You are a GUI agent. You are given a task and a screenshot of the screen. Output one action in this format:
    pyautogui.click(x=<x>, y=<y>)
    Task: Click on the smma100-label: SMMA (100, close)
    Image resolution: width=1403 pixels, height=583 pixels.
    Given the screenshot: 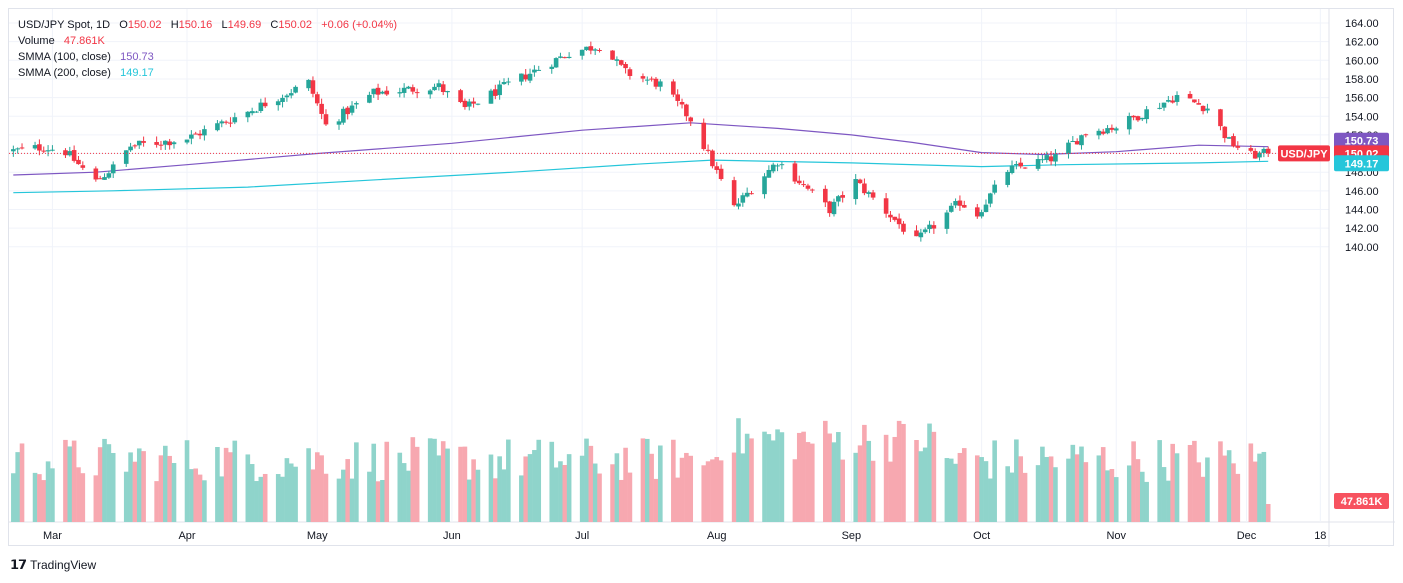 What is the action you would take?
    pyautogui.click(x=64, y=57)
    